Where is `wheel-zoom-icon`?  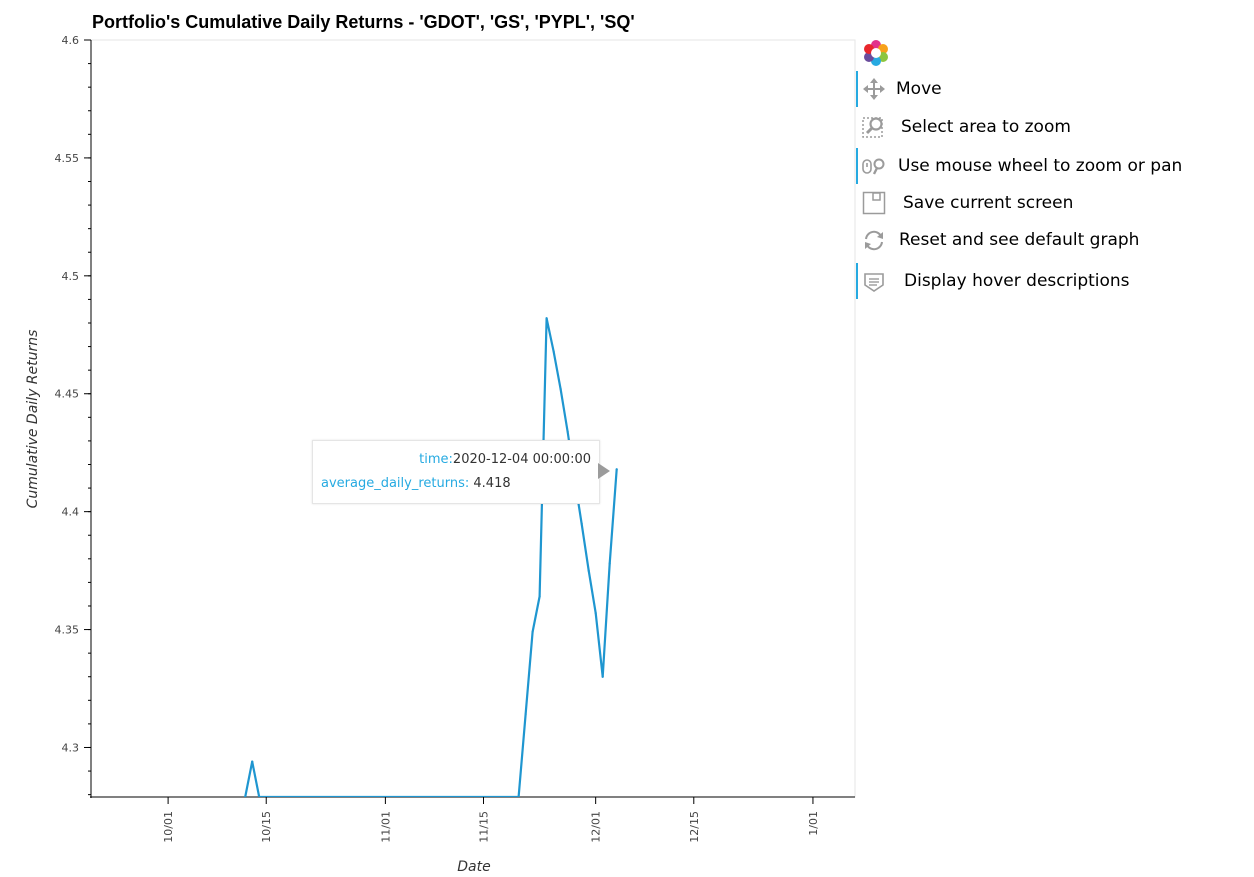
wheel-zoom-icon is located at coordinates (873, 166).